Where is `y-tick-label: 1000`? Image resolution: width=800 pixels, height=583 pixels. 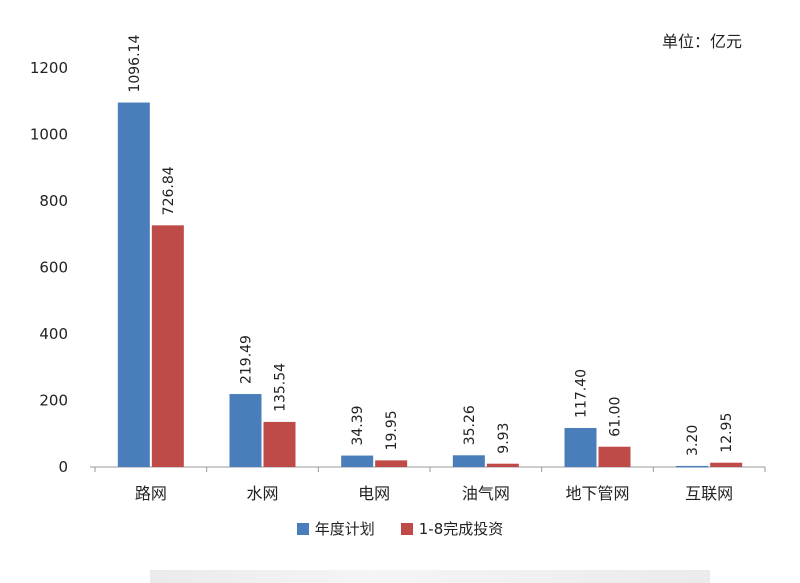 y-tick-label: 1000 is located at coordinates (49, 135).